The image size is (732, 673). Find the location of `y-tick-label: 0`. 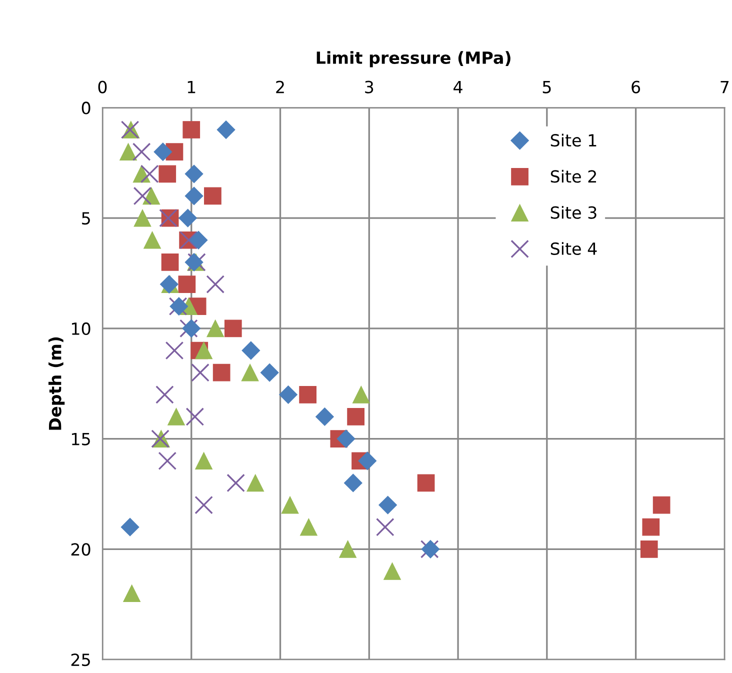

y-tick-label: 0 is located at coordinates (86, 108).